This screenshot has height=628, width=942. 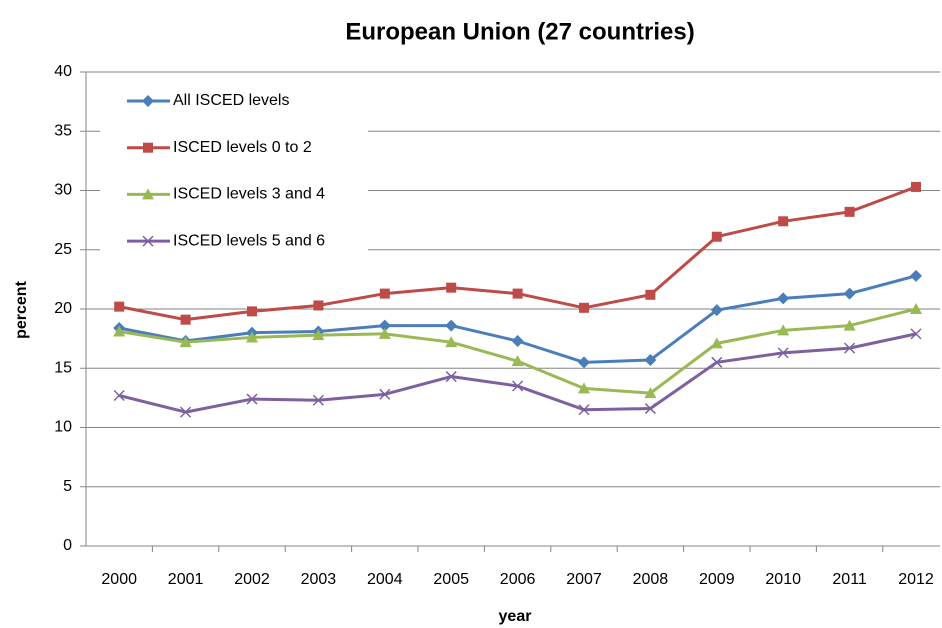 I want to click on x-tick-label: 2002, so click(x=252, y=579).